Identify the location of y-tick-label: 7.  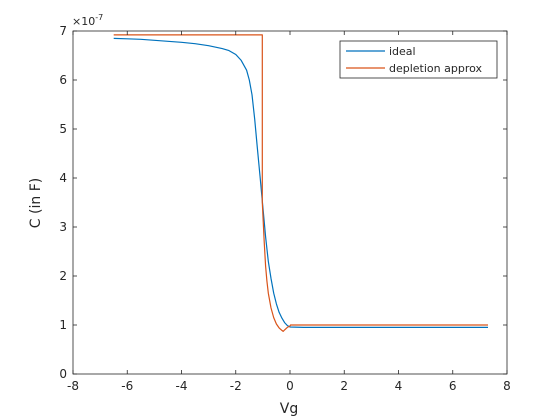
(63, 31).